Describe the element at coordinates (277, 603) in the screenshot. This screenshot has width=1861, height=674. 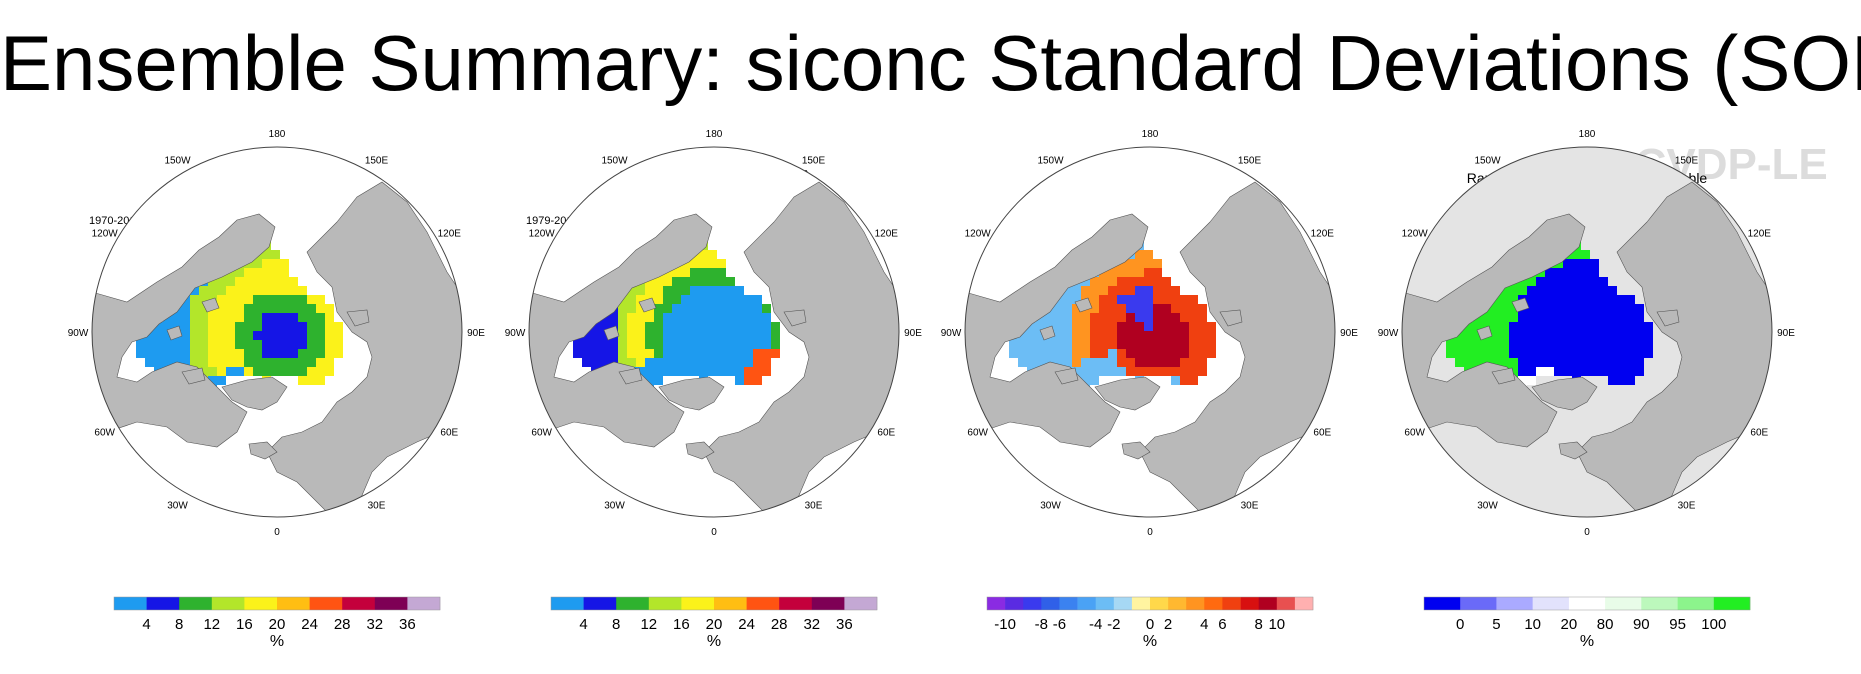
I see `colorbar-frame` at that location.